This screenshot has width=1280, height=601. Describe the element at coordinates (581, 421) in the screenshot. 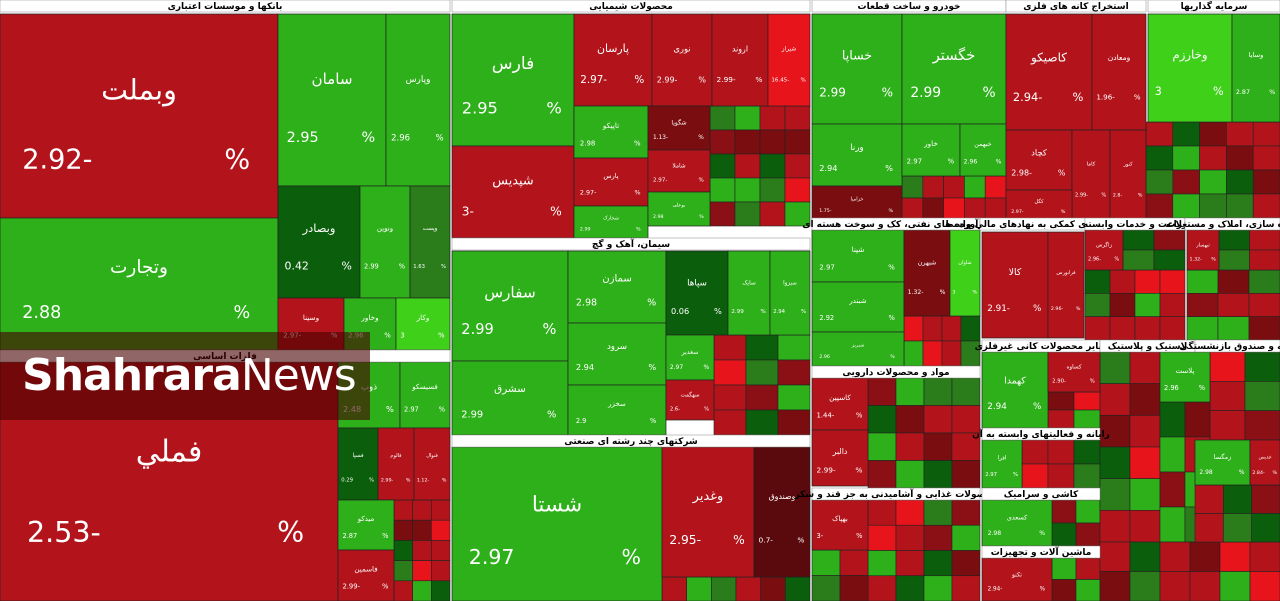

I see `tile-change: 2.9` at that location.